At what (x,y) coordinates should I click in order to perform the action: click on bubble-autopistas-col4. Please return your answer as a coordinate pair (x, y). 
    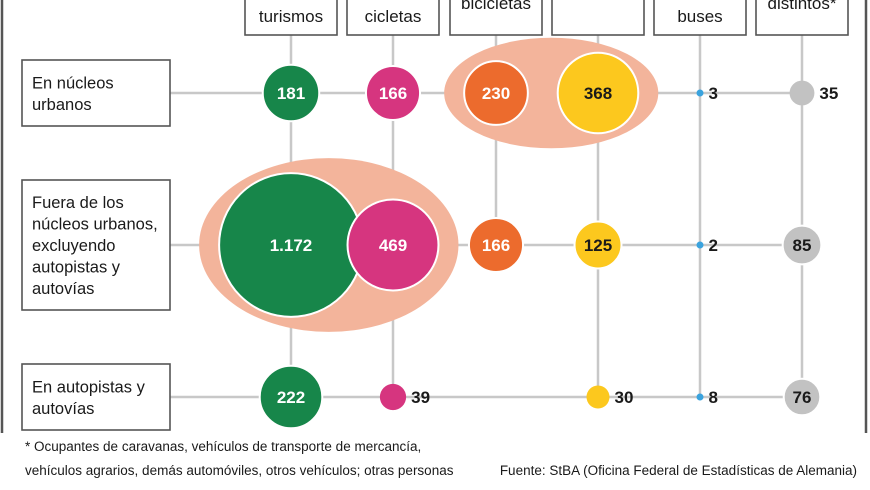
    Looking at the image, I should click on (598, 397).